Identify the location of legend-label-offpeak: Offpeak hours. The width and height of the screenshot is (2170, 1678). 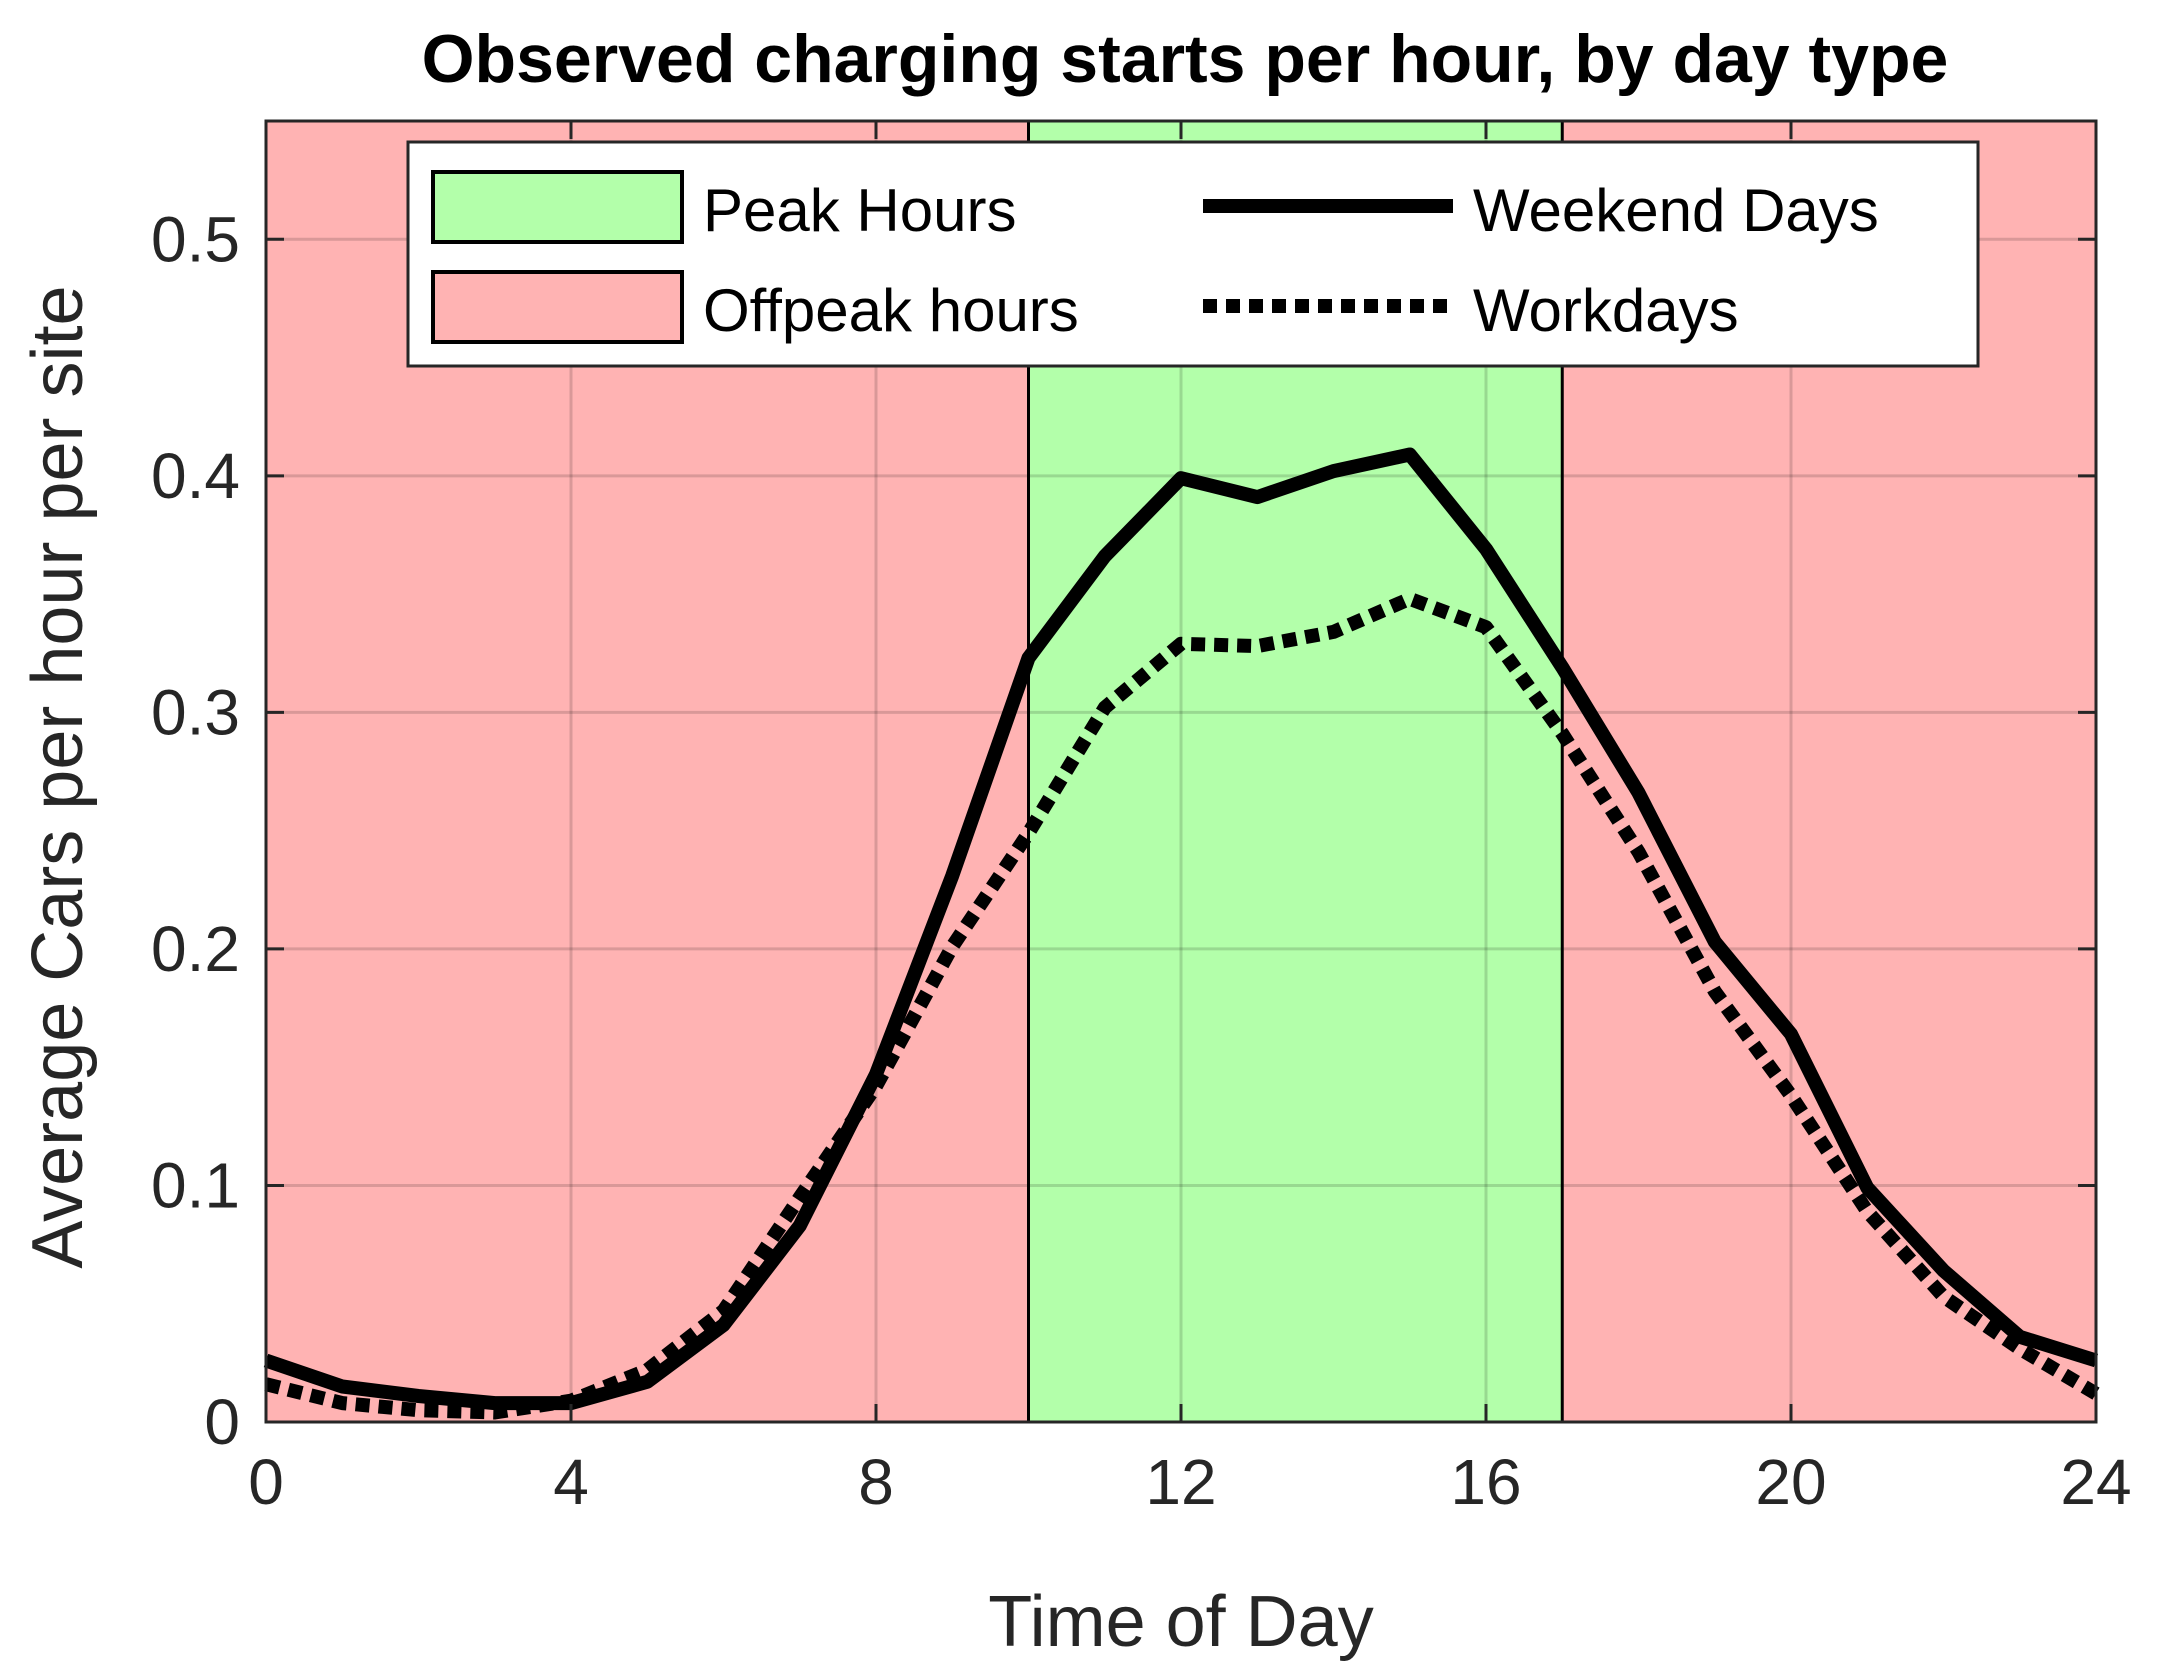
(891, 310).